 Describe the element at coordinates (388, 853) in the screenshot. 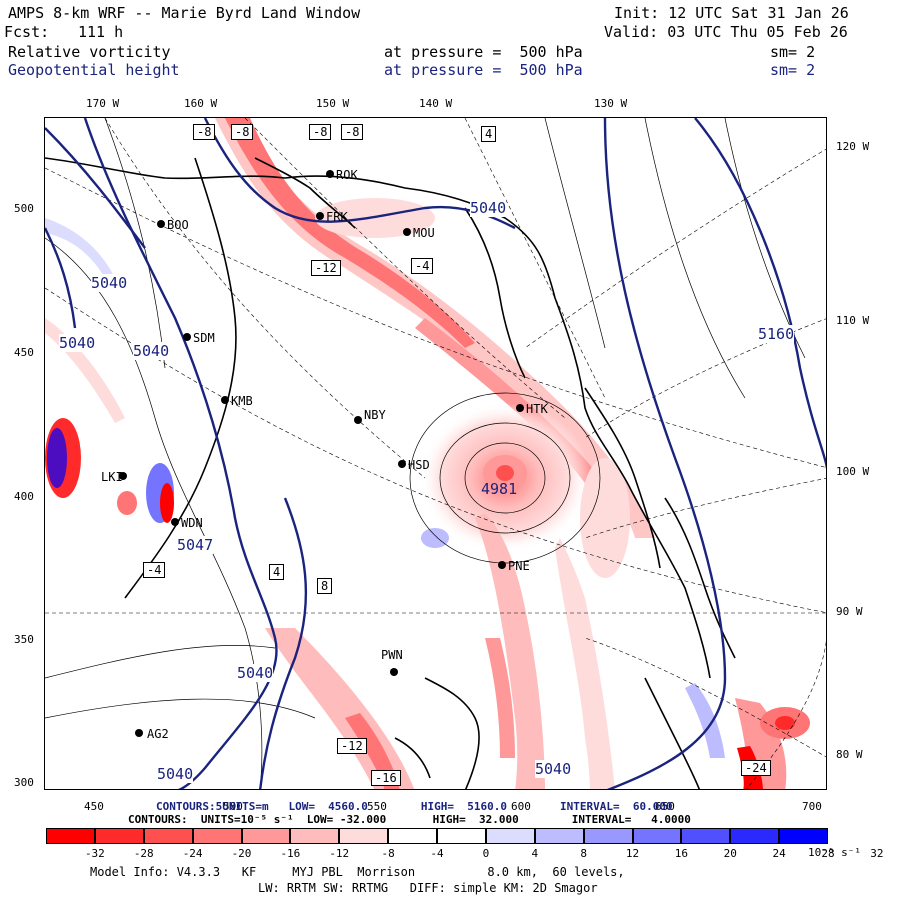

I see `colorbar-tick: -8` at that location.